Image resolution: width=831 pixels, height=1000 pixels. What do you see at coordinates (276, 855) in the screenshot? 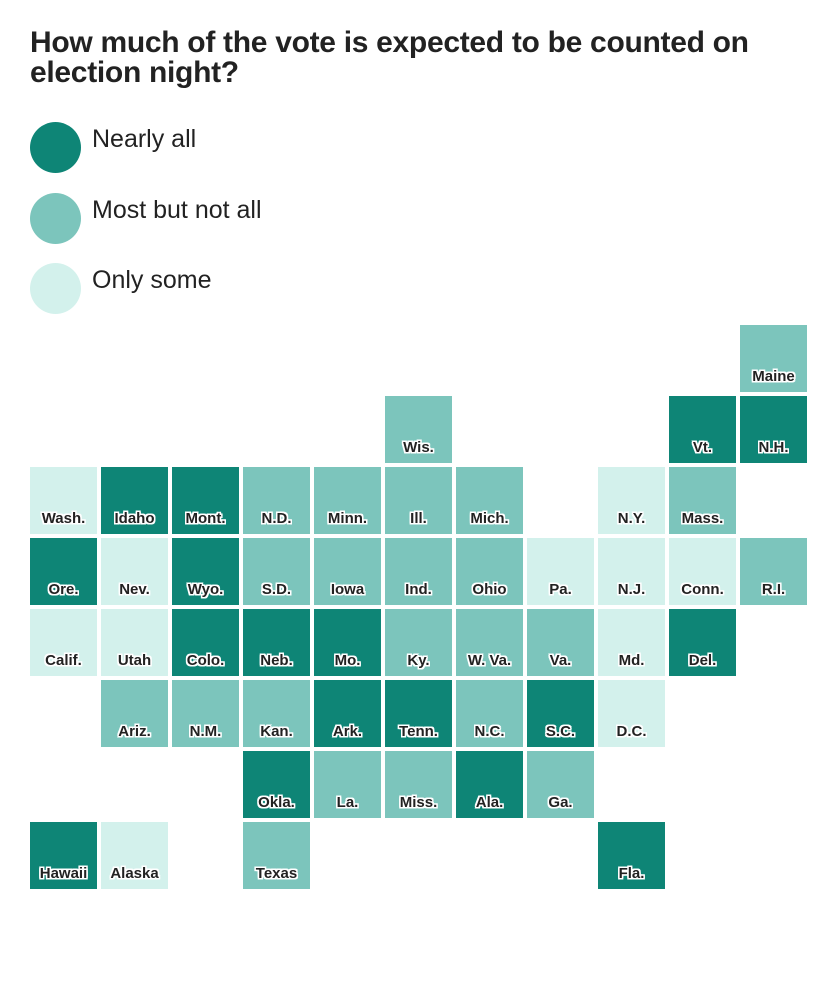
I see `state-tile-texas: Texas` at bounding box center [276, 855].